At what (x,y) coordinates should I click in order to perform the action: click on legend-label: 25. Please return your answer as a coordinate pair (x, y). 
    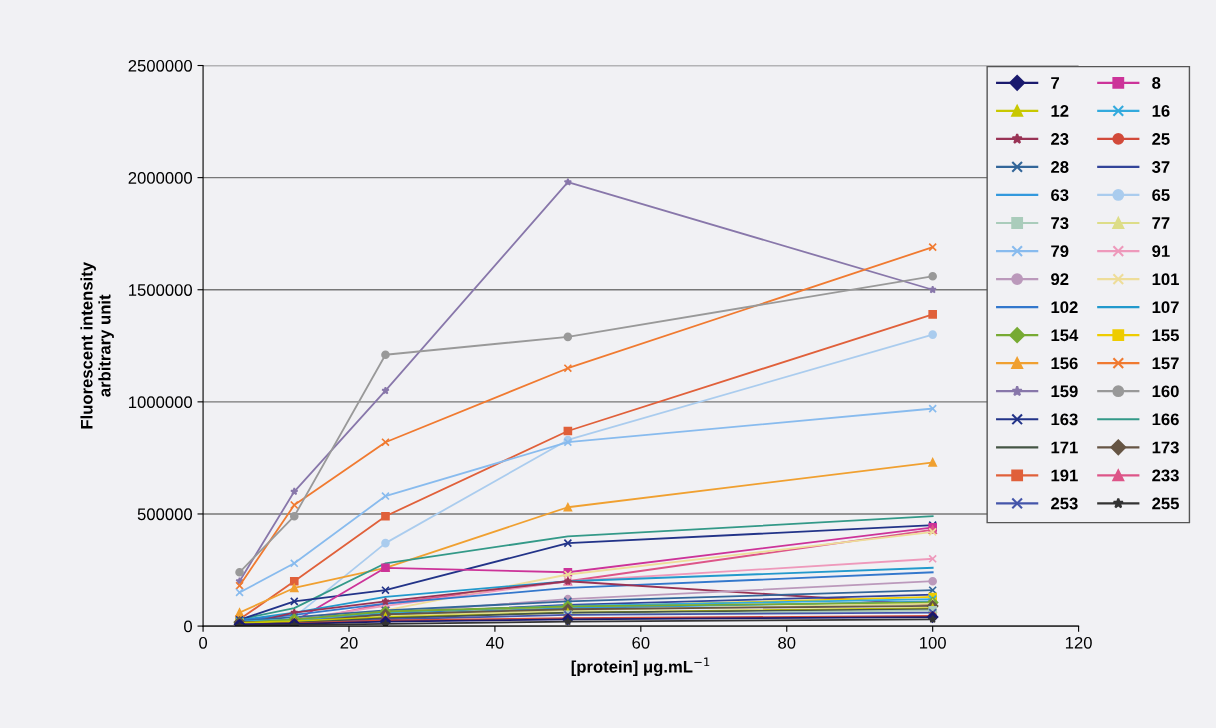
    Looking at the image, I should click on (1161, 139).